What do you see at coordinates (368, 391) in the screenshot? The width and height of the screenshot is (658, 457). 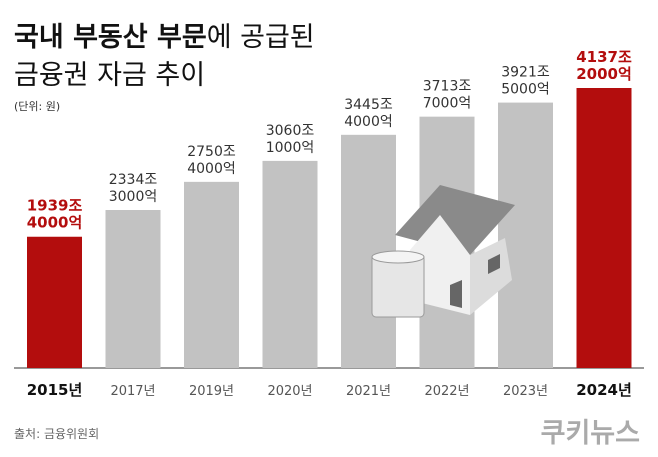 I see `x-tick-label: 2021년` at bounding box center [368, 391].